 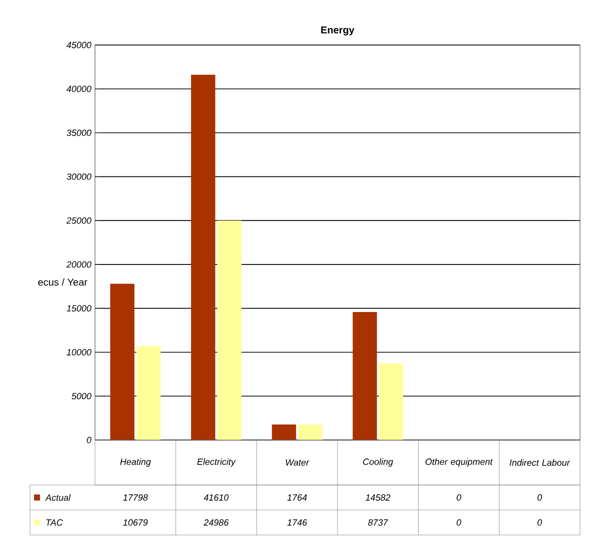 I want to click on x-tick-label: Electricity, so click(x=216, y=462).